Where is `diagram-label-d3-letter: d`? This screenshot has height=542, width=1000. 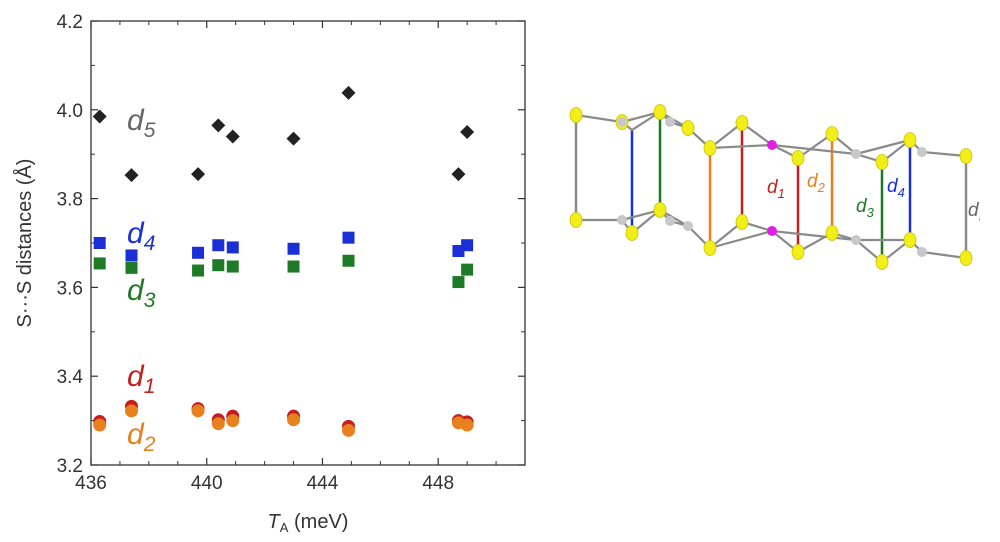
diagram-label-d3-letter: d is located at coordinates (862, 206).